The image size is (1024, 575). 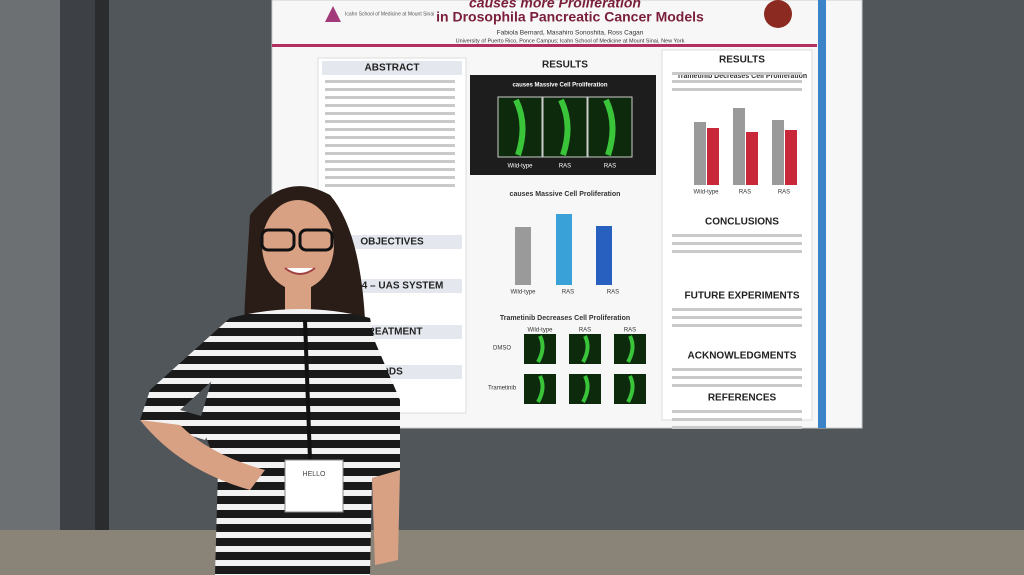 What do you see at coordinates (502, 349) in the screenshot?
I see `row-label: DMSO` at bounding box center [502, 349].